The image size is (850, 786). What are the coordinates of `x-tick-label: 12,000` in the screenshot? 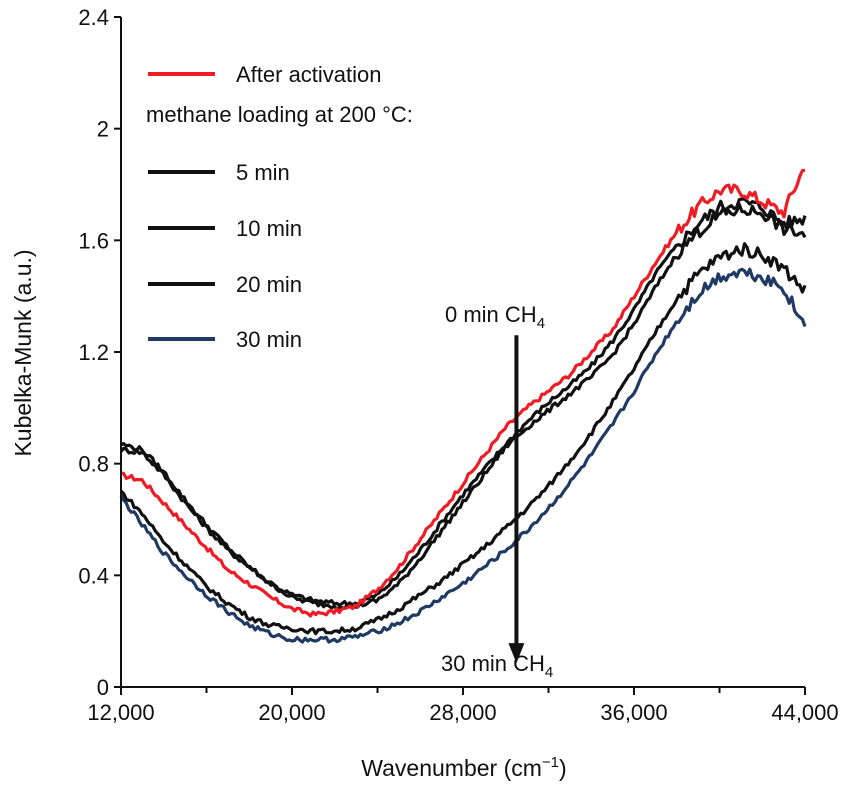 It's located at (120, 712).